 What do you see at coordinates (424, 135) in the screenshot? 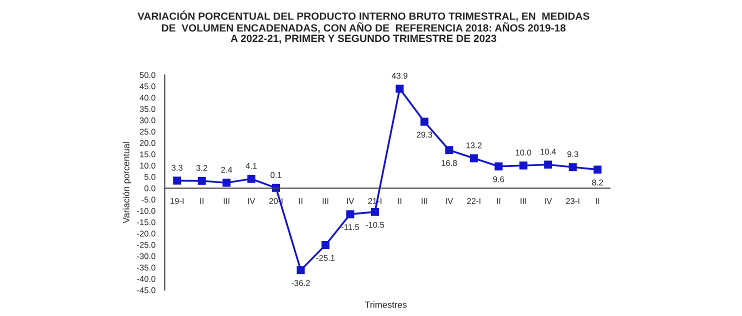
I see `text: 29.3` at bounding box center [424, 135].